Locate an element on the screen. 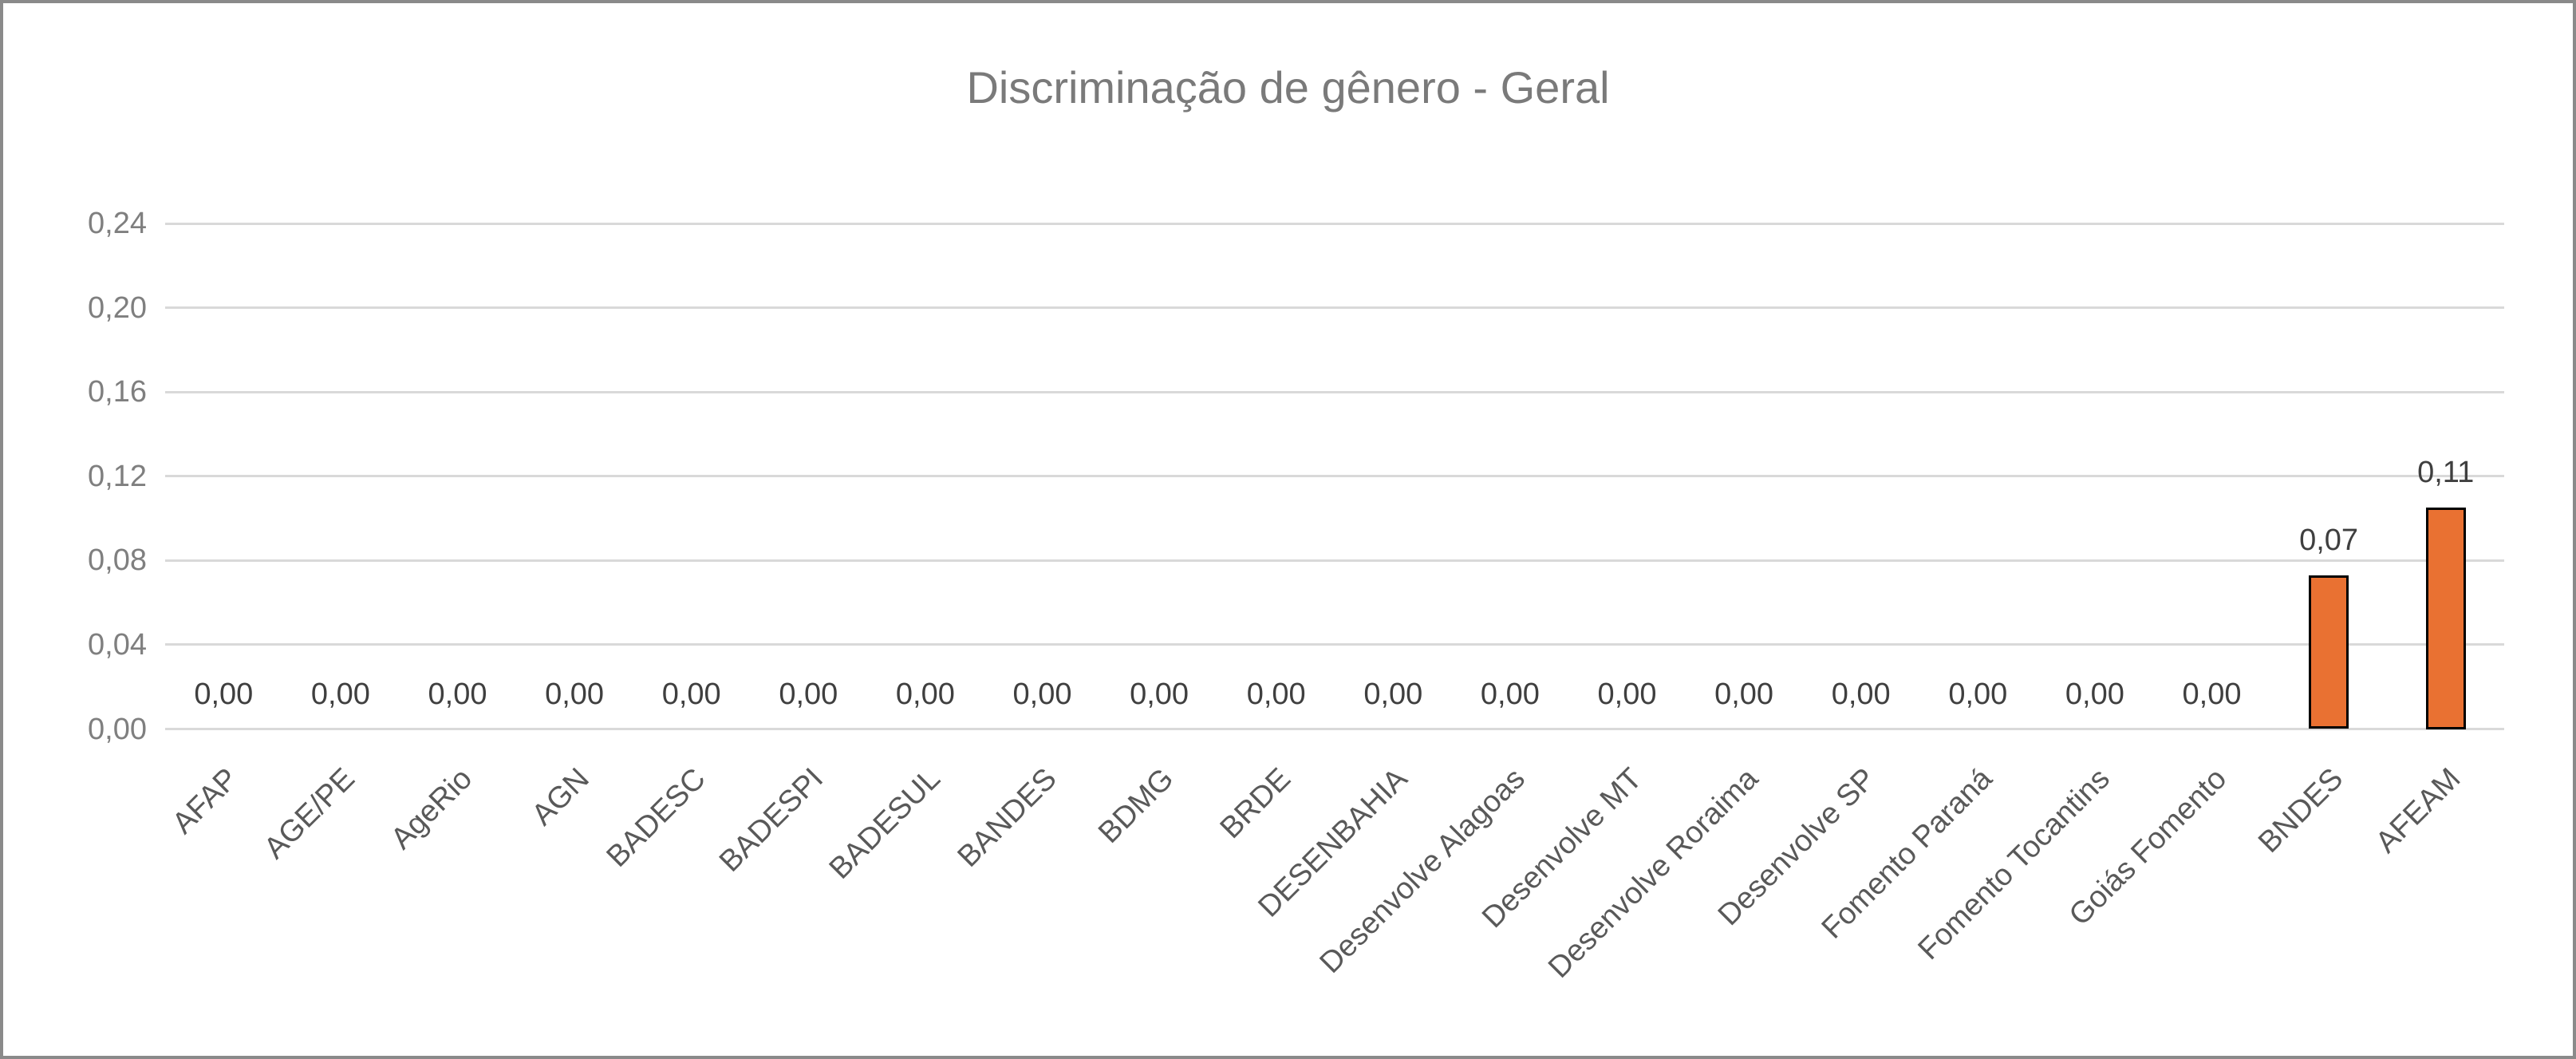  x-axis-category-label: BANDES is located at coordinates (1007, 817).